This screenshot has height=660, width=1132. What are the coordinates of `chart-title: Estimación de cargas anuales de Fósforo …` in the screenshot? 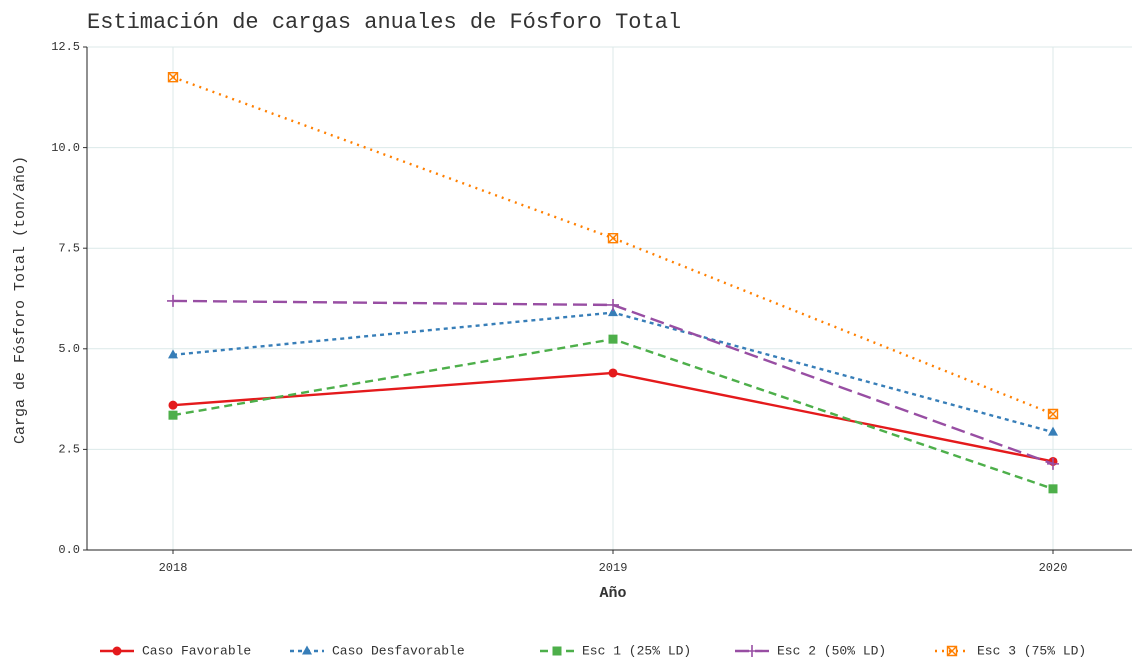 It's located at (384, 22).